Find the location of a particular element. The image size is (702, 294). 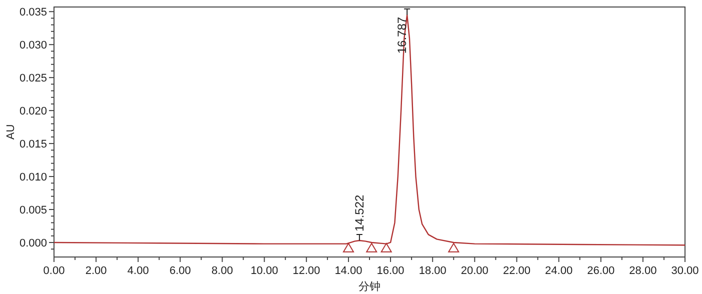

annotation: 16.787 is located at coordinates (402, 35).